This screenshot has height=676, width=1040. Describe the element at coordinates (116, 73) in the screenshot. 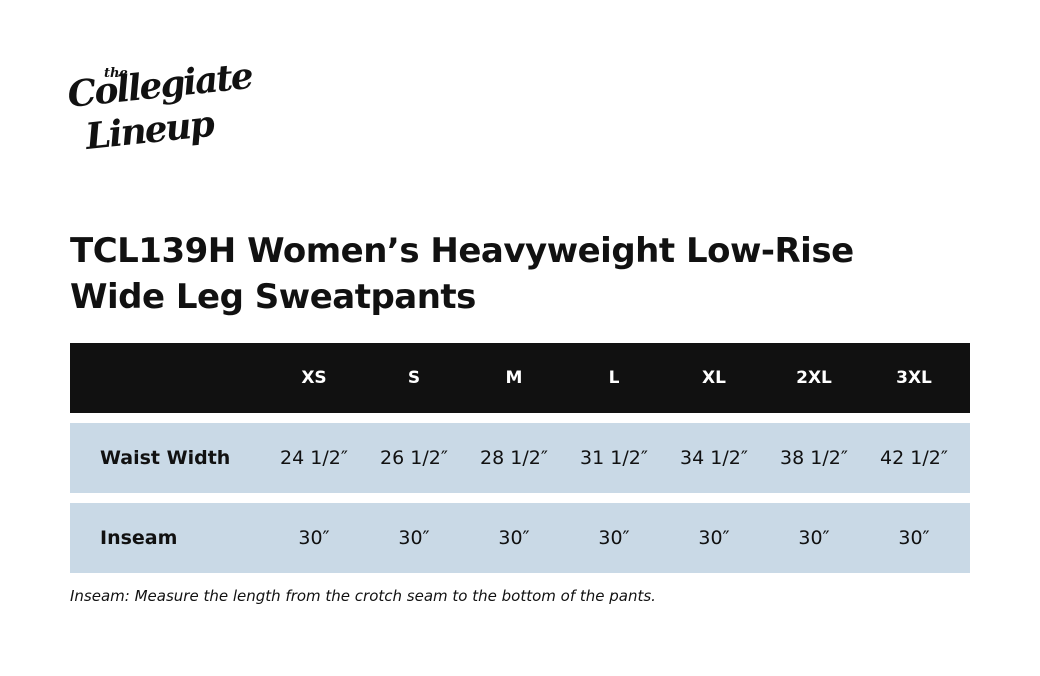

I see `logo-text: the` at that location.